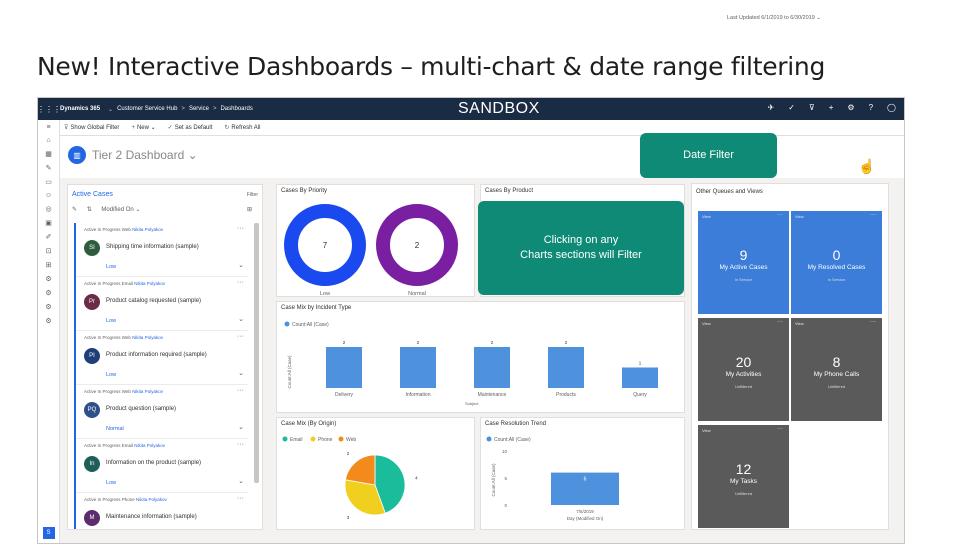  I want to click on priority-category-label: Normal, so click(417, 294).